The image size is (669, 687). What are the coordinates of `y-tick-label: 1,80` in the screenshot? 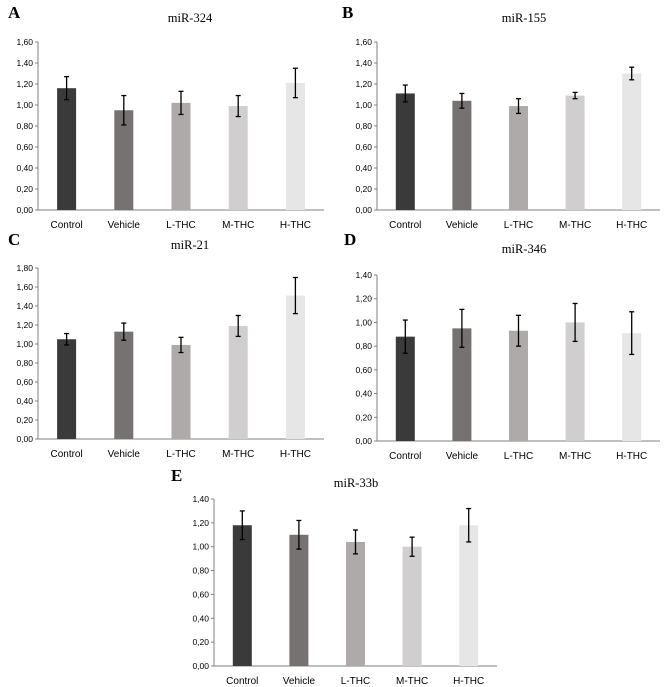 It's located at (24, 268).